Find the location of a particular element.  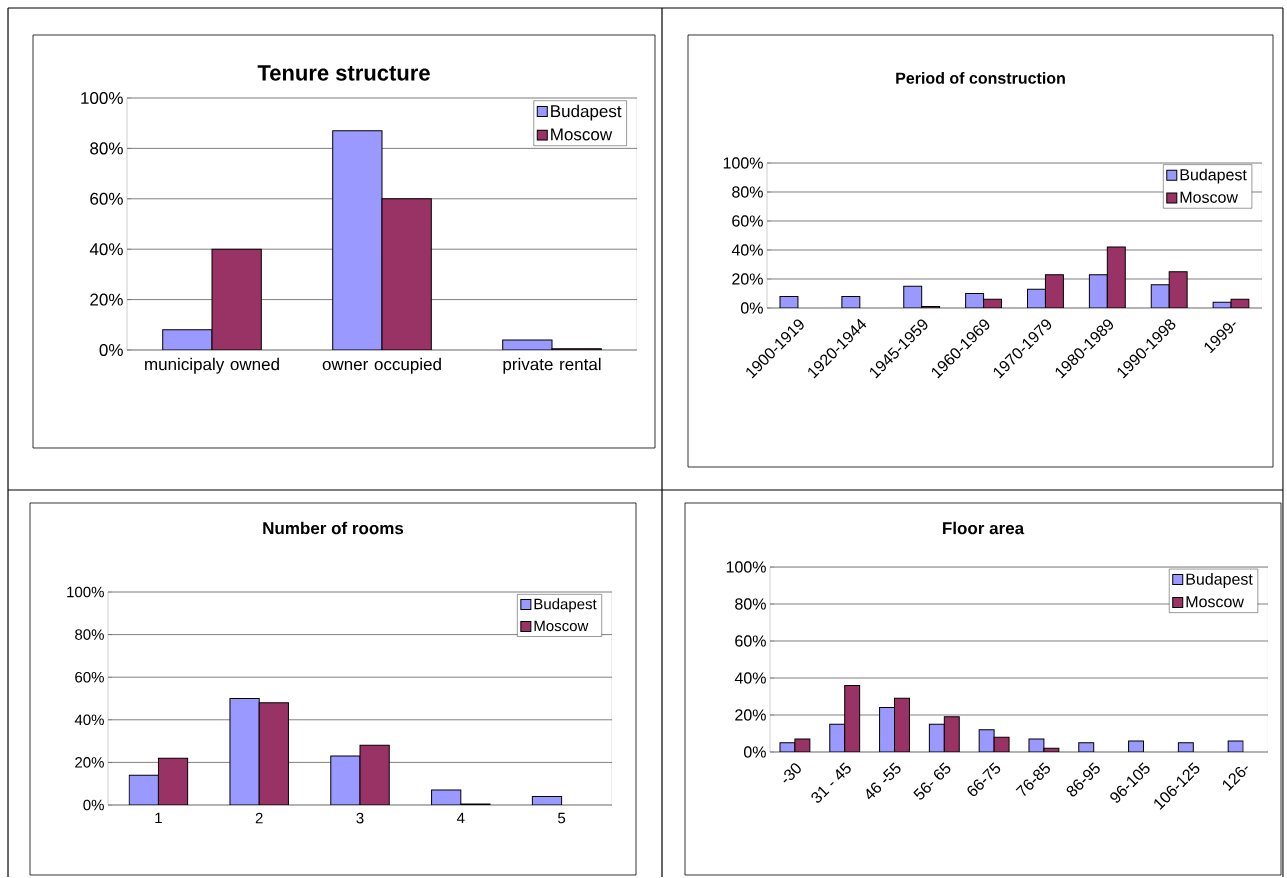

x-tick-label: 2 is located at coordinates (259, 818).